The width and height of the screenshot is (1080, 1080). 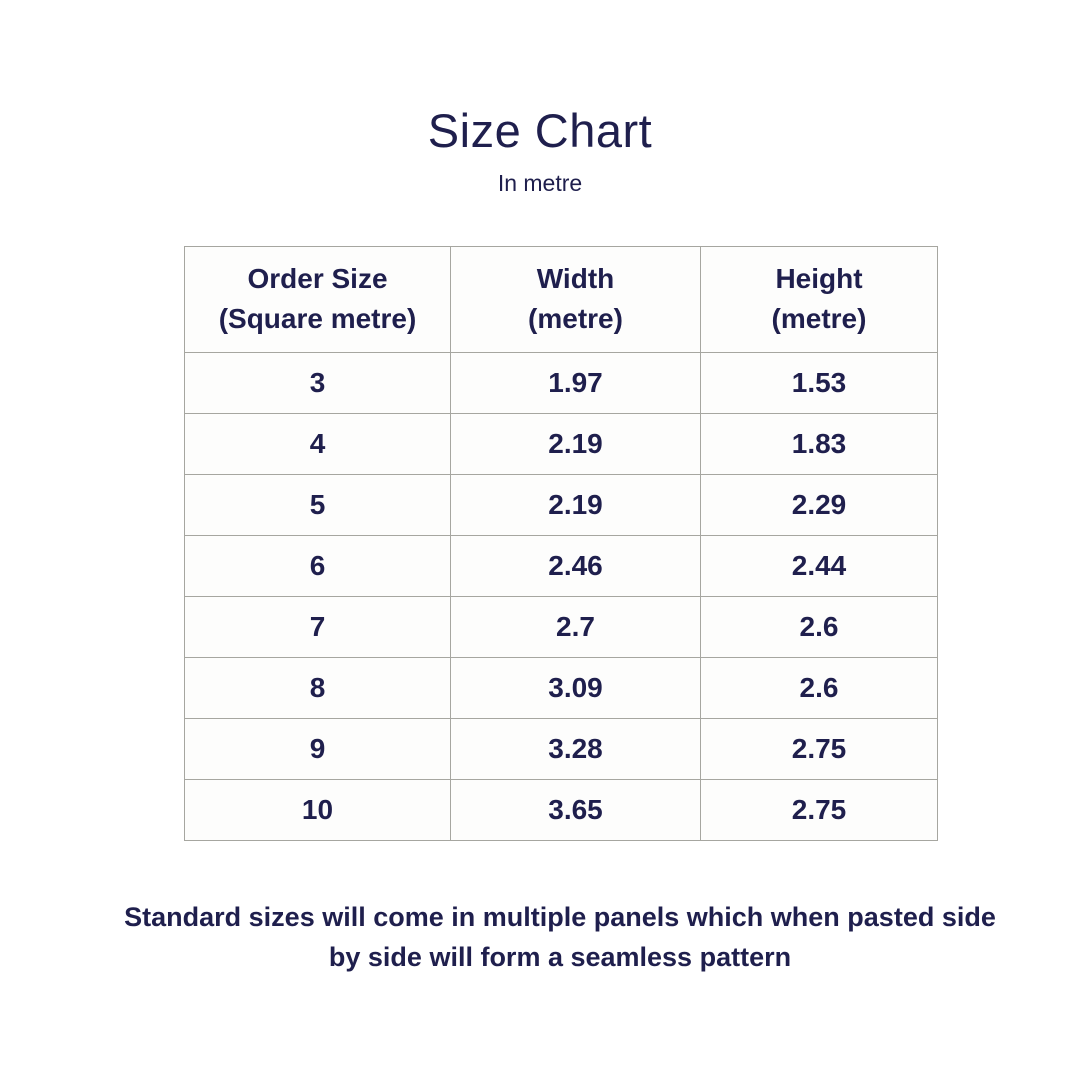 What do you see at coordinates (317, 748) in the screenshot?
I see `table-cell: 9` at bounding box center [317, 748].